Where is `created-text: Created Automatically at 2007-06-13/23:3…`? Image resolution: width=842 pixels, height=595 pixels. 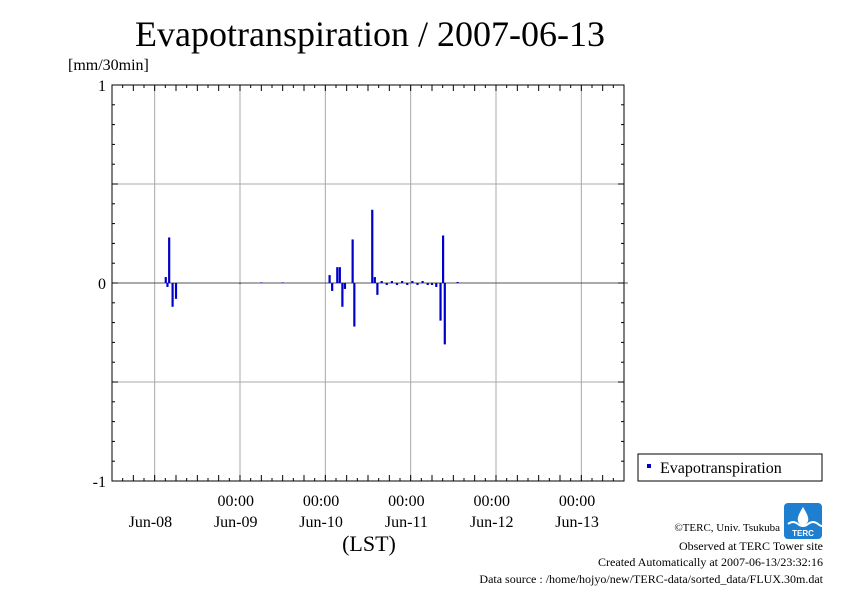
created-text: Created Automatically at 2007-06-13/23:3… is located at coordinates (710, 562).